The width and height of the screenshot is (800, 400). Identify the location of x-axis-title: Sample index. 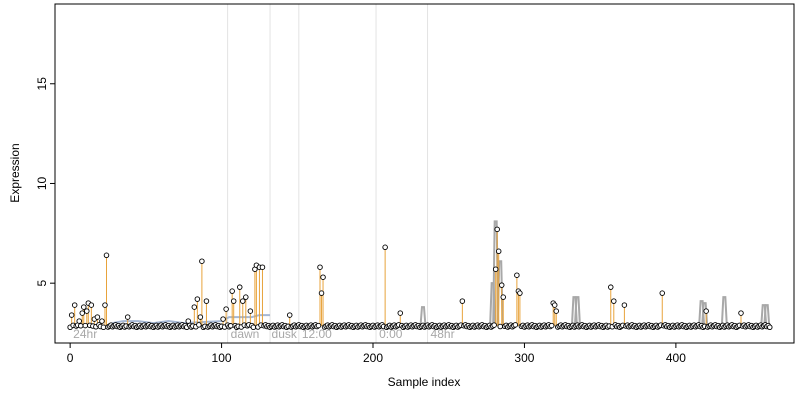
(424, 382).